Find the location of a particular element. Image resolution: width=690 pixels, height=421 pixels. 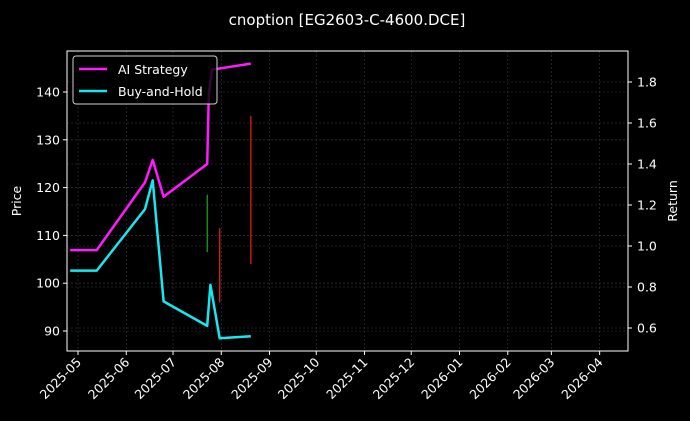

x-tick-label: 2026-01 is located at coordinates (442, 379).